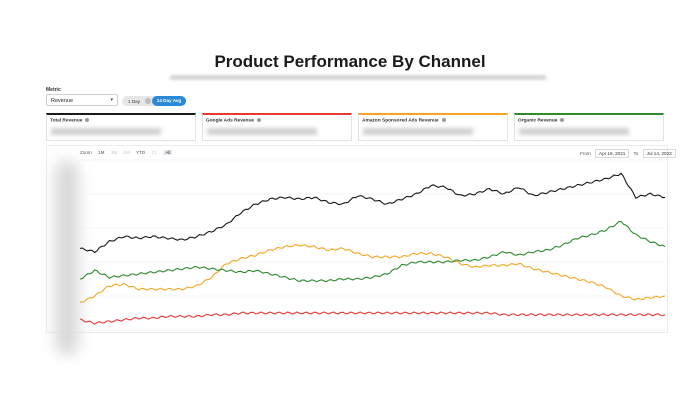 This screenshot has width=700, height=400. What do you see at coordinates (585, 153) in the screenshot?
I see `range-from-label: From` at bounding box center [585, 153].